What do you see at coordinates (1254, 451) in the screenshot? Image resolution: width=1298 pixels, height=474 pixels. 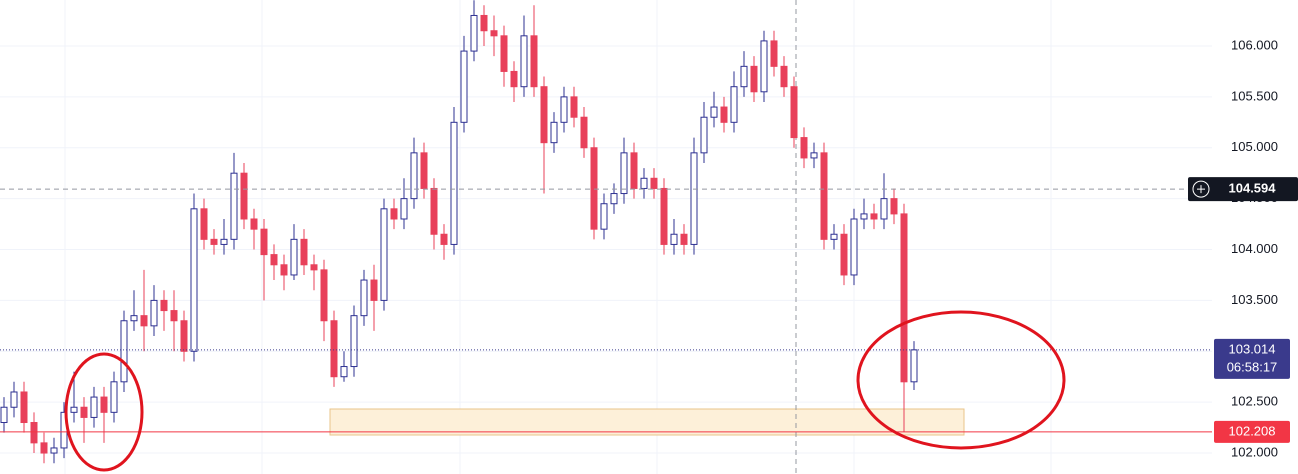 I see `y-tick-label: 102.000` at bounding box center [1254, 451].